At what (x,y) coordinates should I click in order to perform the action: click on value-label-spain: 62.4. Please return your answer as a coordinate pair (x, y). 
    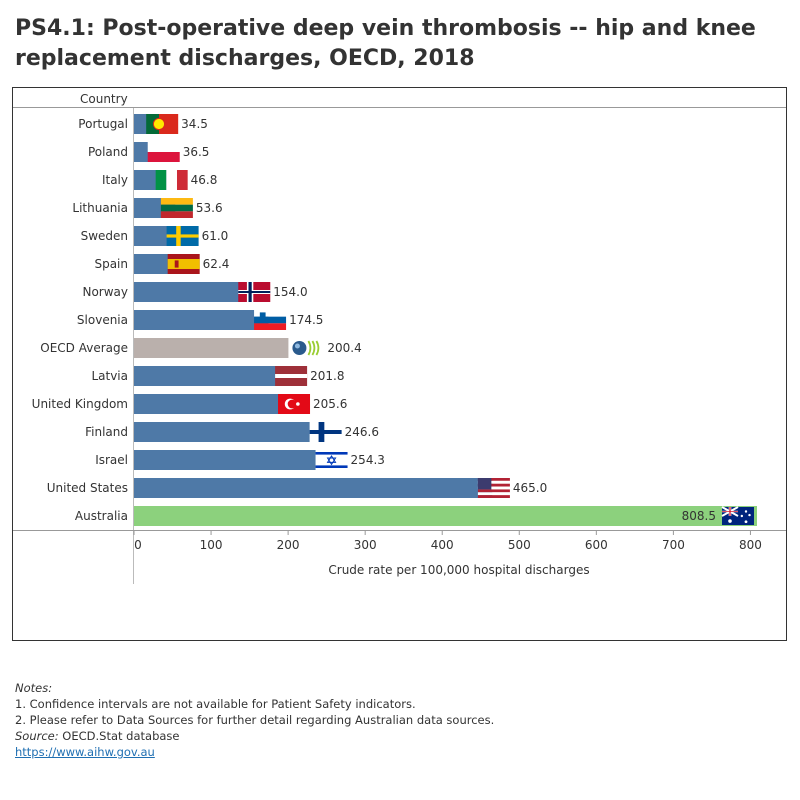
    Looking at the image, I should click on (216, 264).